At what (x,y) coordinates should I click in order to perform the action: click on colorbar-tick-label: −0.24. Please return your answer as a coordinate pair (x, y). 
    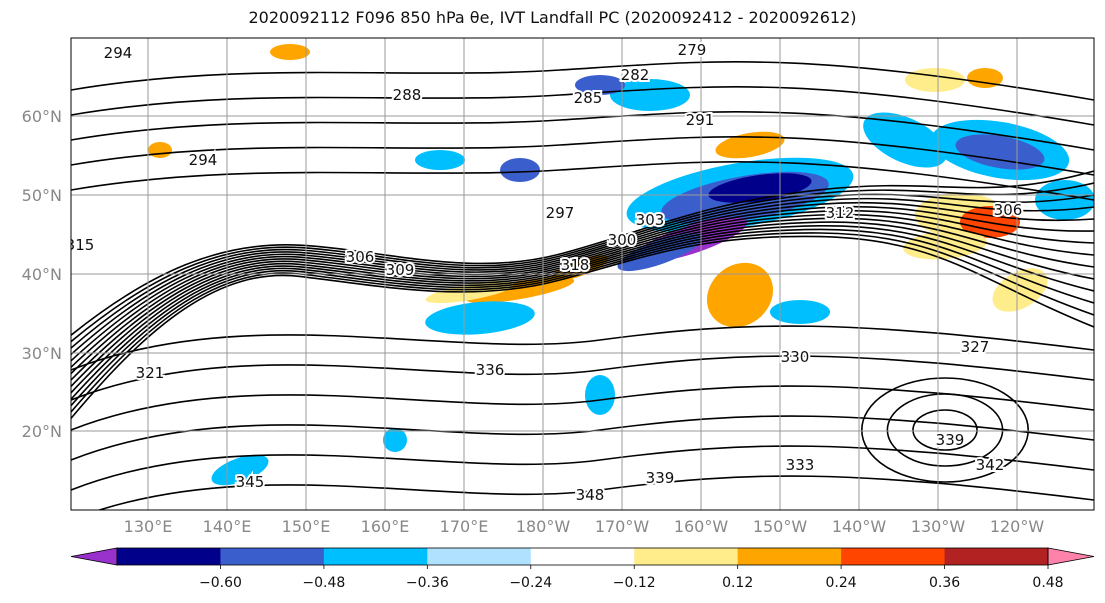
    Looking at the image, I should click on (530, 583).